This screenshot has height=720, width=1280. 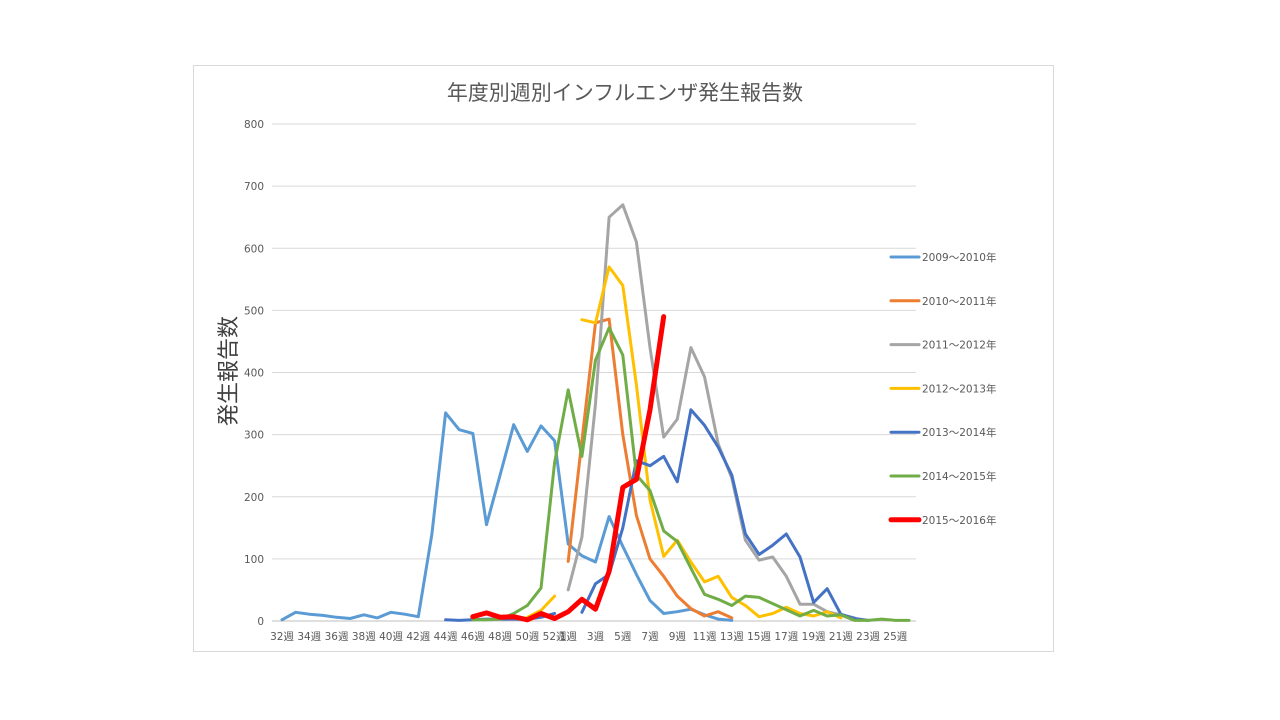 What do you see at coordinates (959, 257) in the screenshot?
I see `legend-label: 2009～2010年` at bounding box center [959, 257].